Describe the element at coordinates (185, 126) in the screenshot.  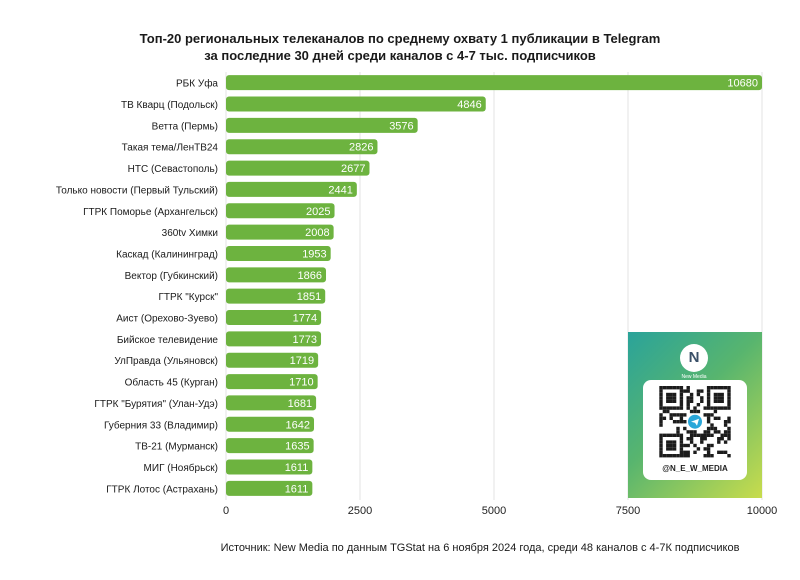
I see `category-label: Ветта (Пермь)` at that location.